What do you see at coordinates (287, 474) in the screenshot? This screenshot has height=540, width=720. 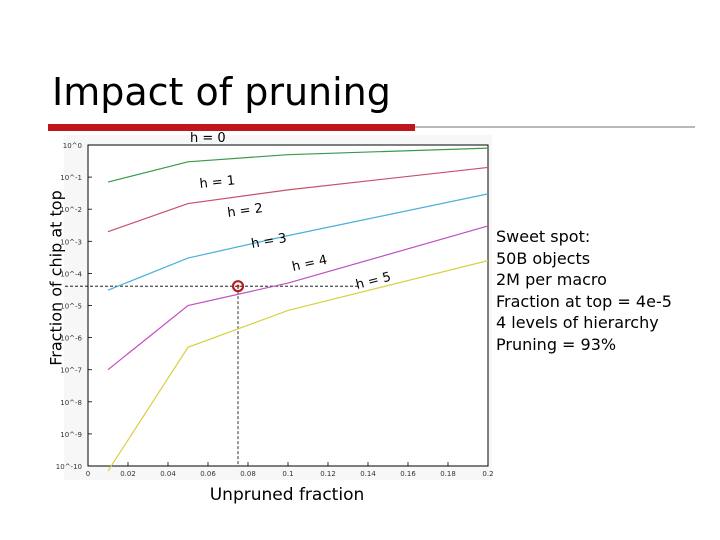 I see `x-tick-label: 0.1` at bounding box center [287, 474].